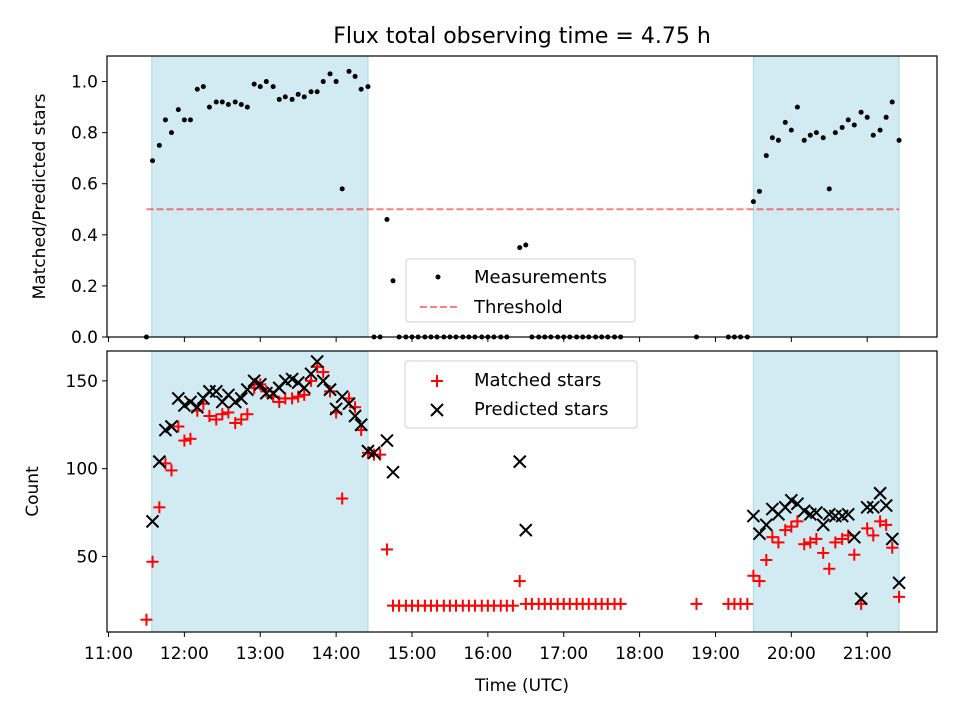  Describe the element at coordinates (518, 307) in the screenshot. I see `legend-threshold-label: Threshold` at that location.